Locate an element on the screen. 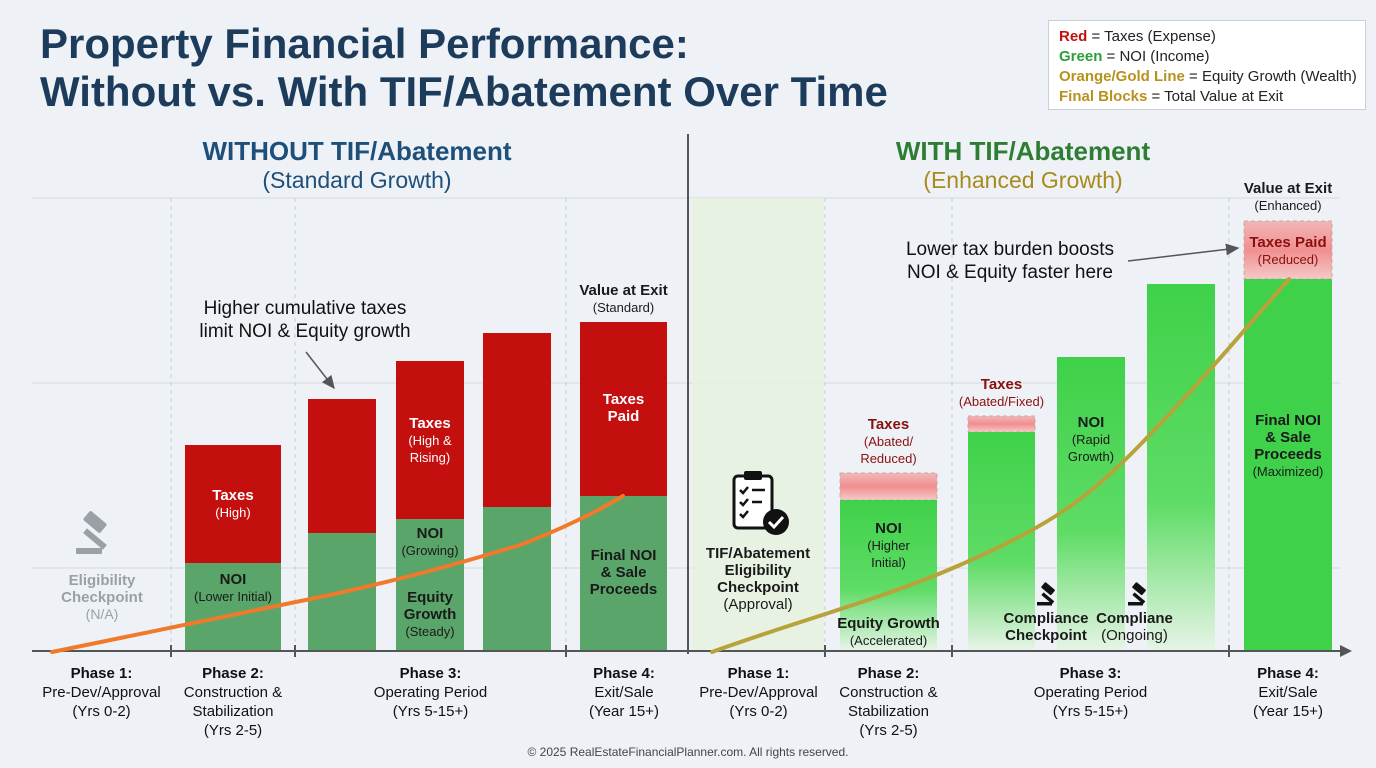  legend-orange-desc: = Equity Growth (Wealth) is located at coordinates (1270, 76).